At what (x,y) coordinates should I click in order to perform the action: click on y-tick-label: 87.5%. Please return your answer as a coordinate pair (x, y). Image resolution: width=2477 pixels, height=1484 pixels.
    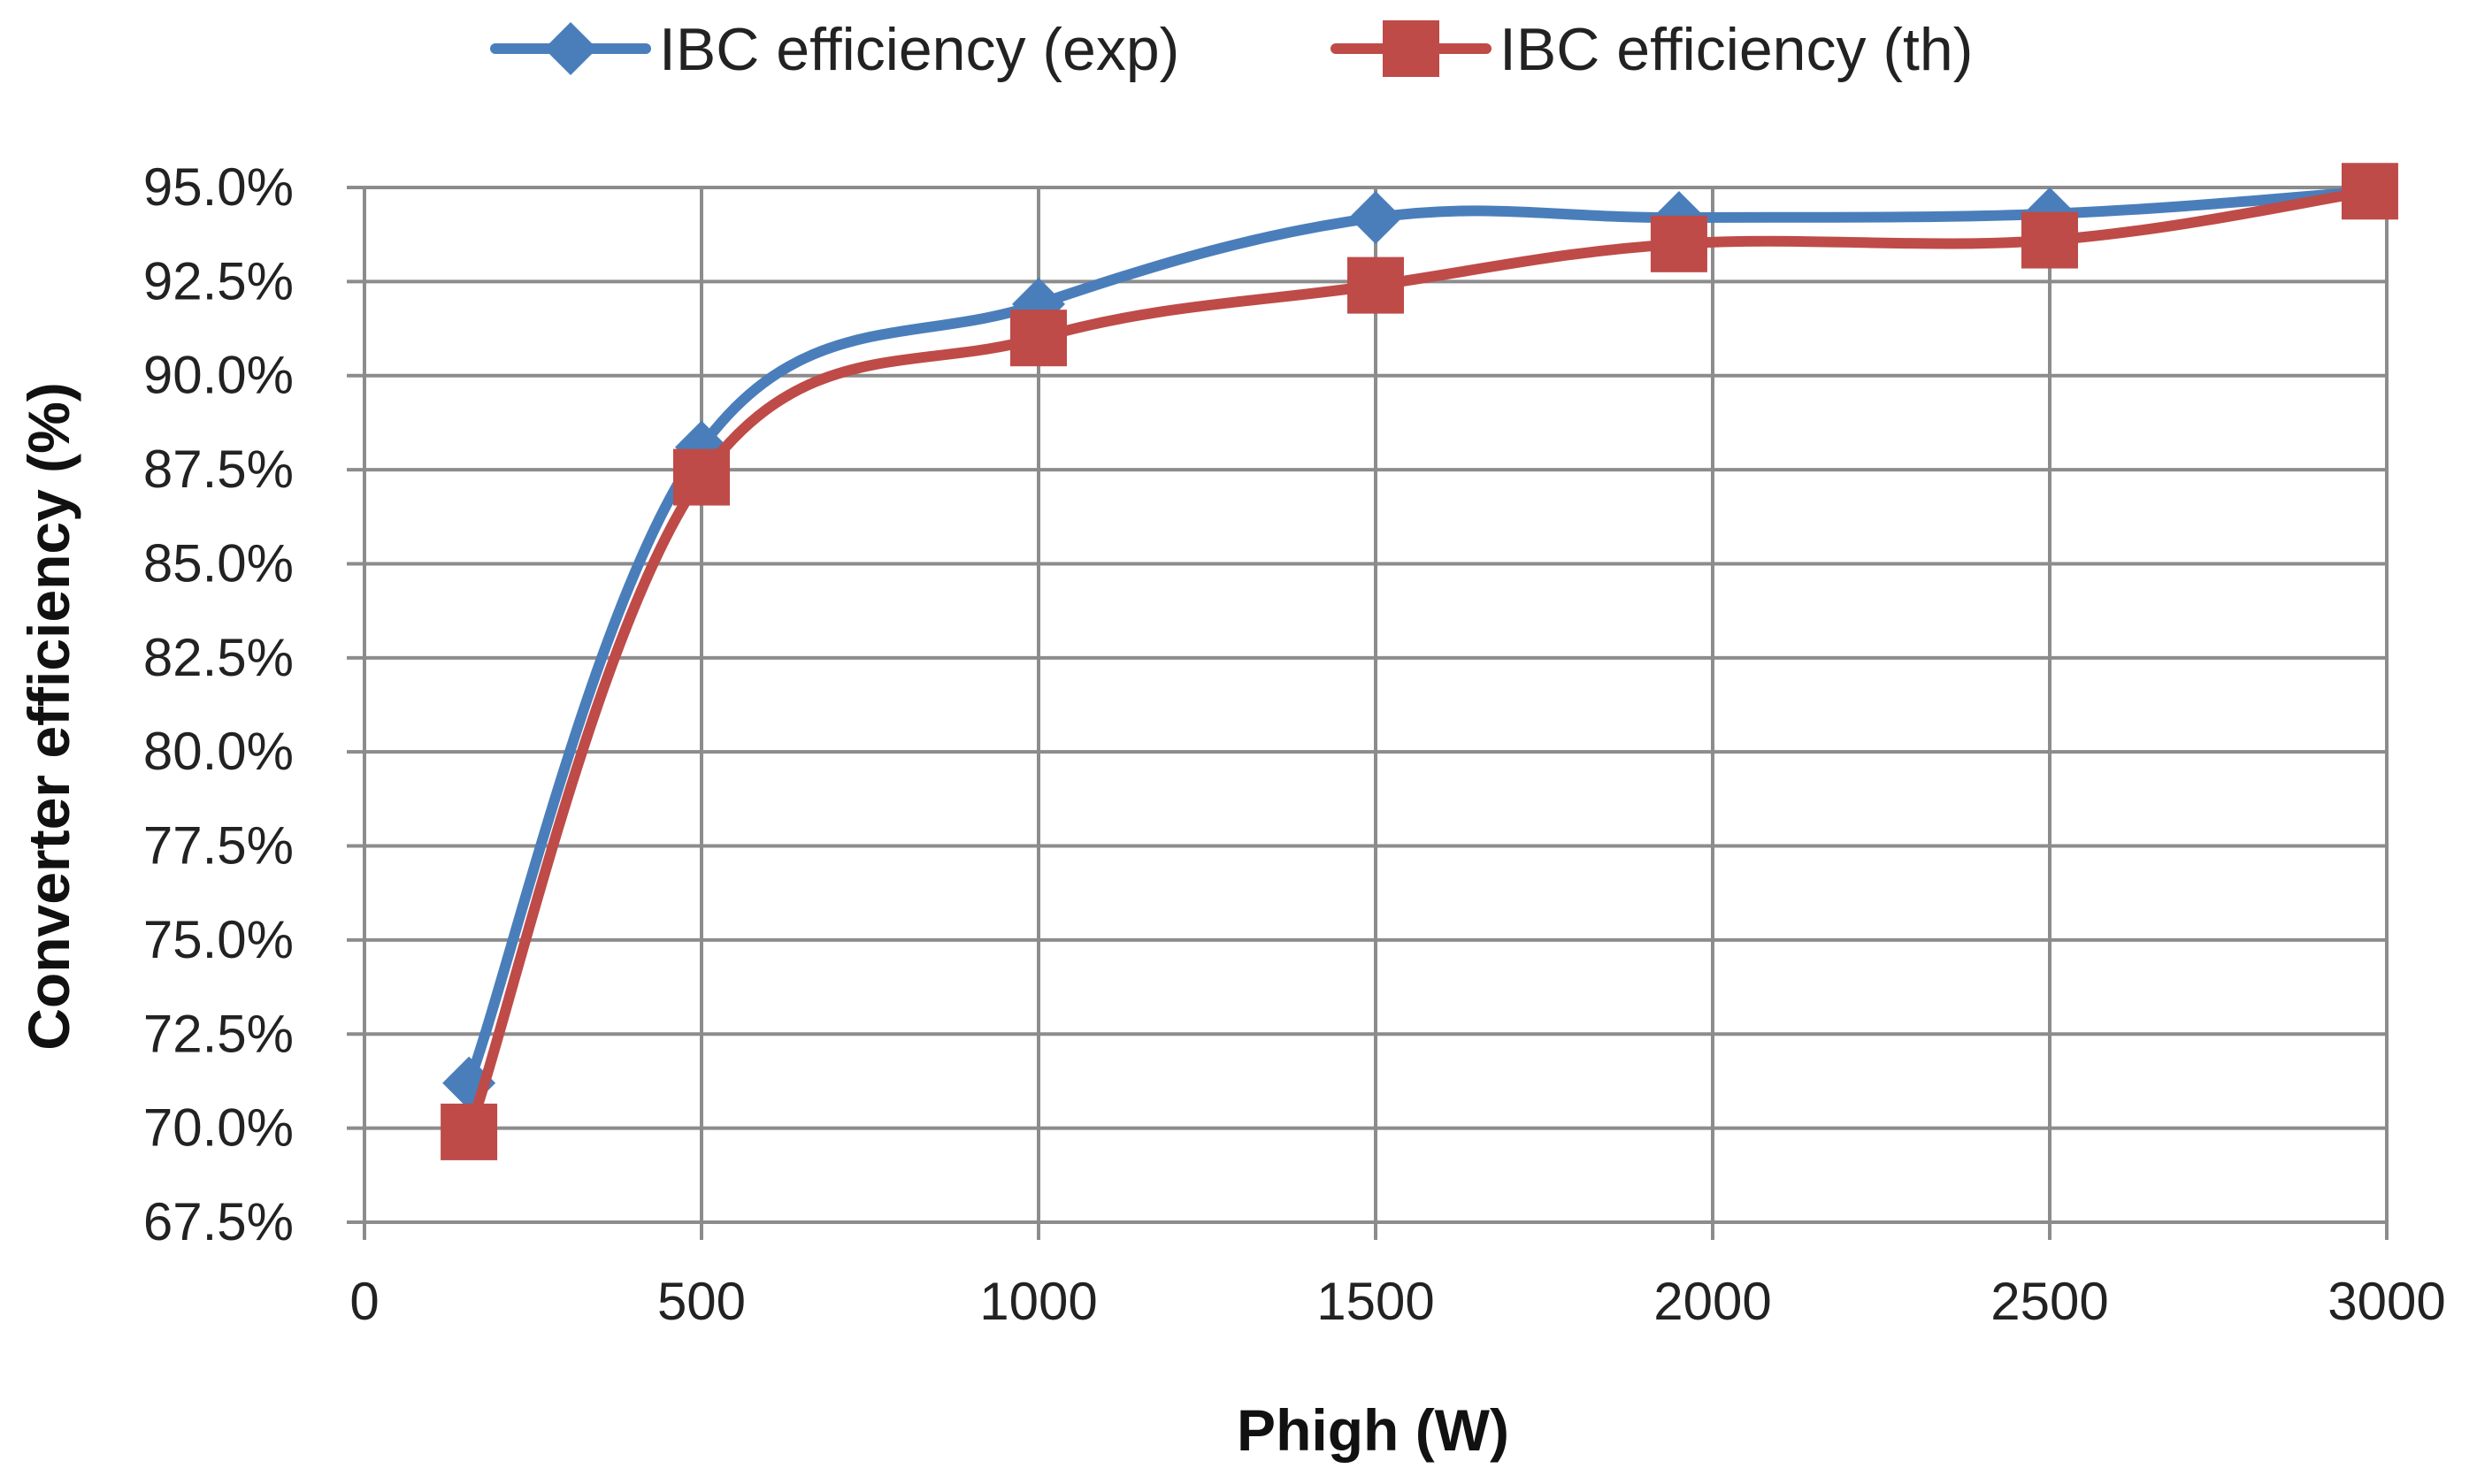
    Looking at the image, I should click on (218, 469).